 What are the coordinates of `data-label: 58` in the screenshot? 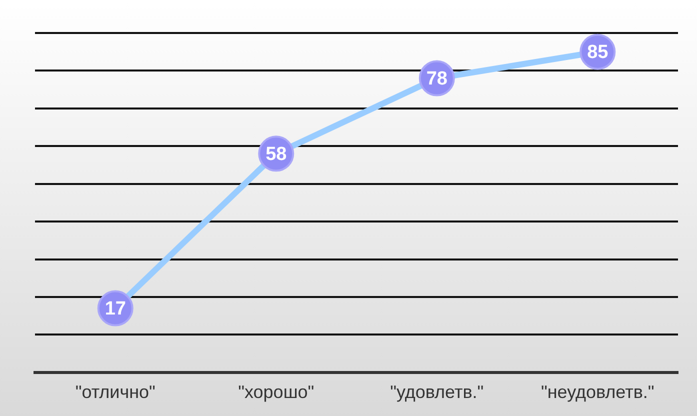 It's located at (276, 154).